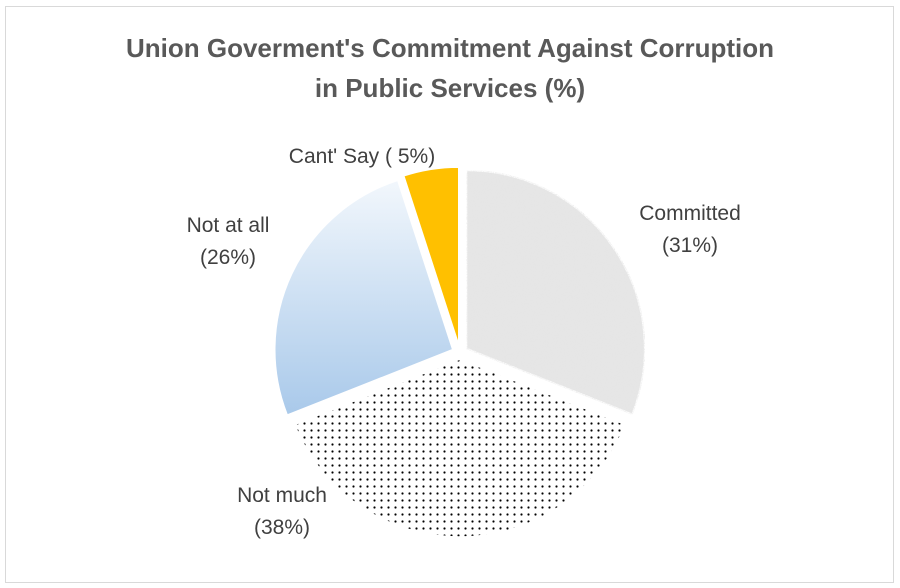 The image size is (900, 588). What do you see at coordinates (364, 298) in the screenshot?
I see `pie-slice-not-at-all` at bounding box center [364, 298].